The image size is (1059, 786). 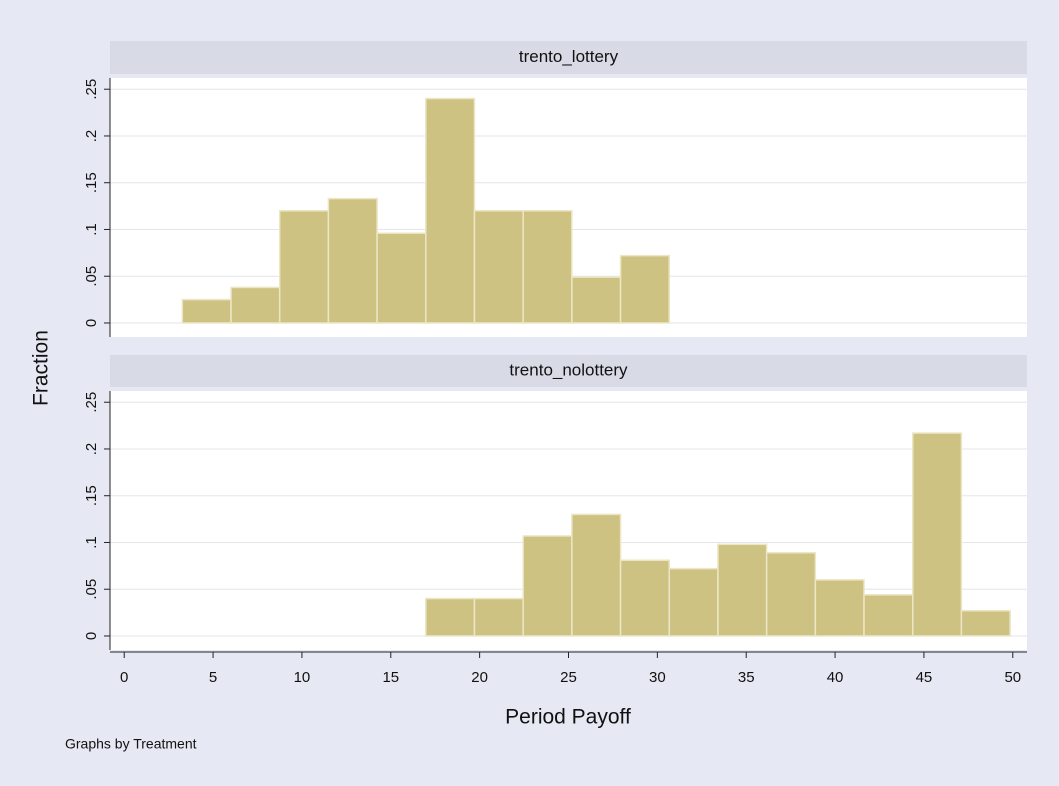 What do you see at coordinates (390, 677) in the screenshot?
I see `x-tick-label: 15` at bounding box center [390, 677].